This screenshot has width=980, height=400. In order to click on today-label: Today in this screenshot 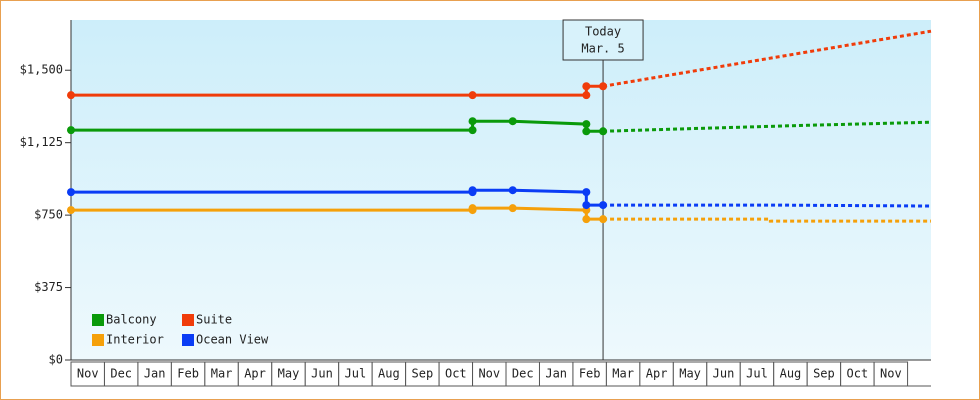, I will do `click(603, 32)`.